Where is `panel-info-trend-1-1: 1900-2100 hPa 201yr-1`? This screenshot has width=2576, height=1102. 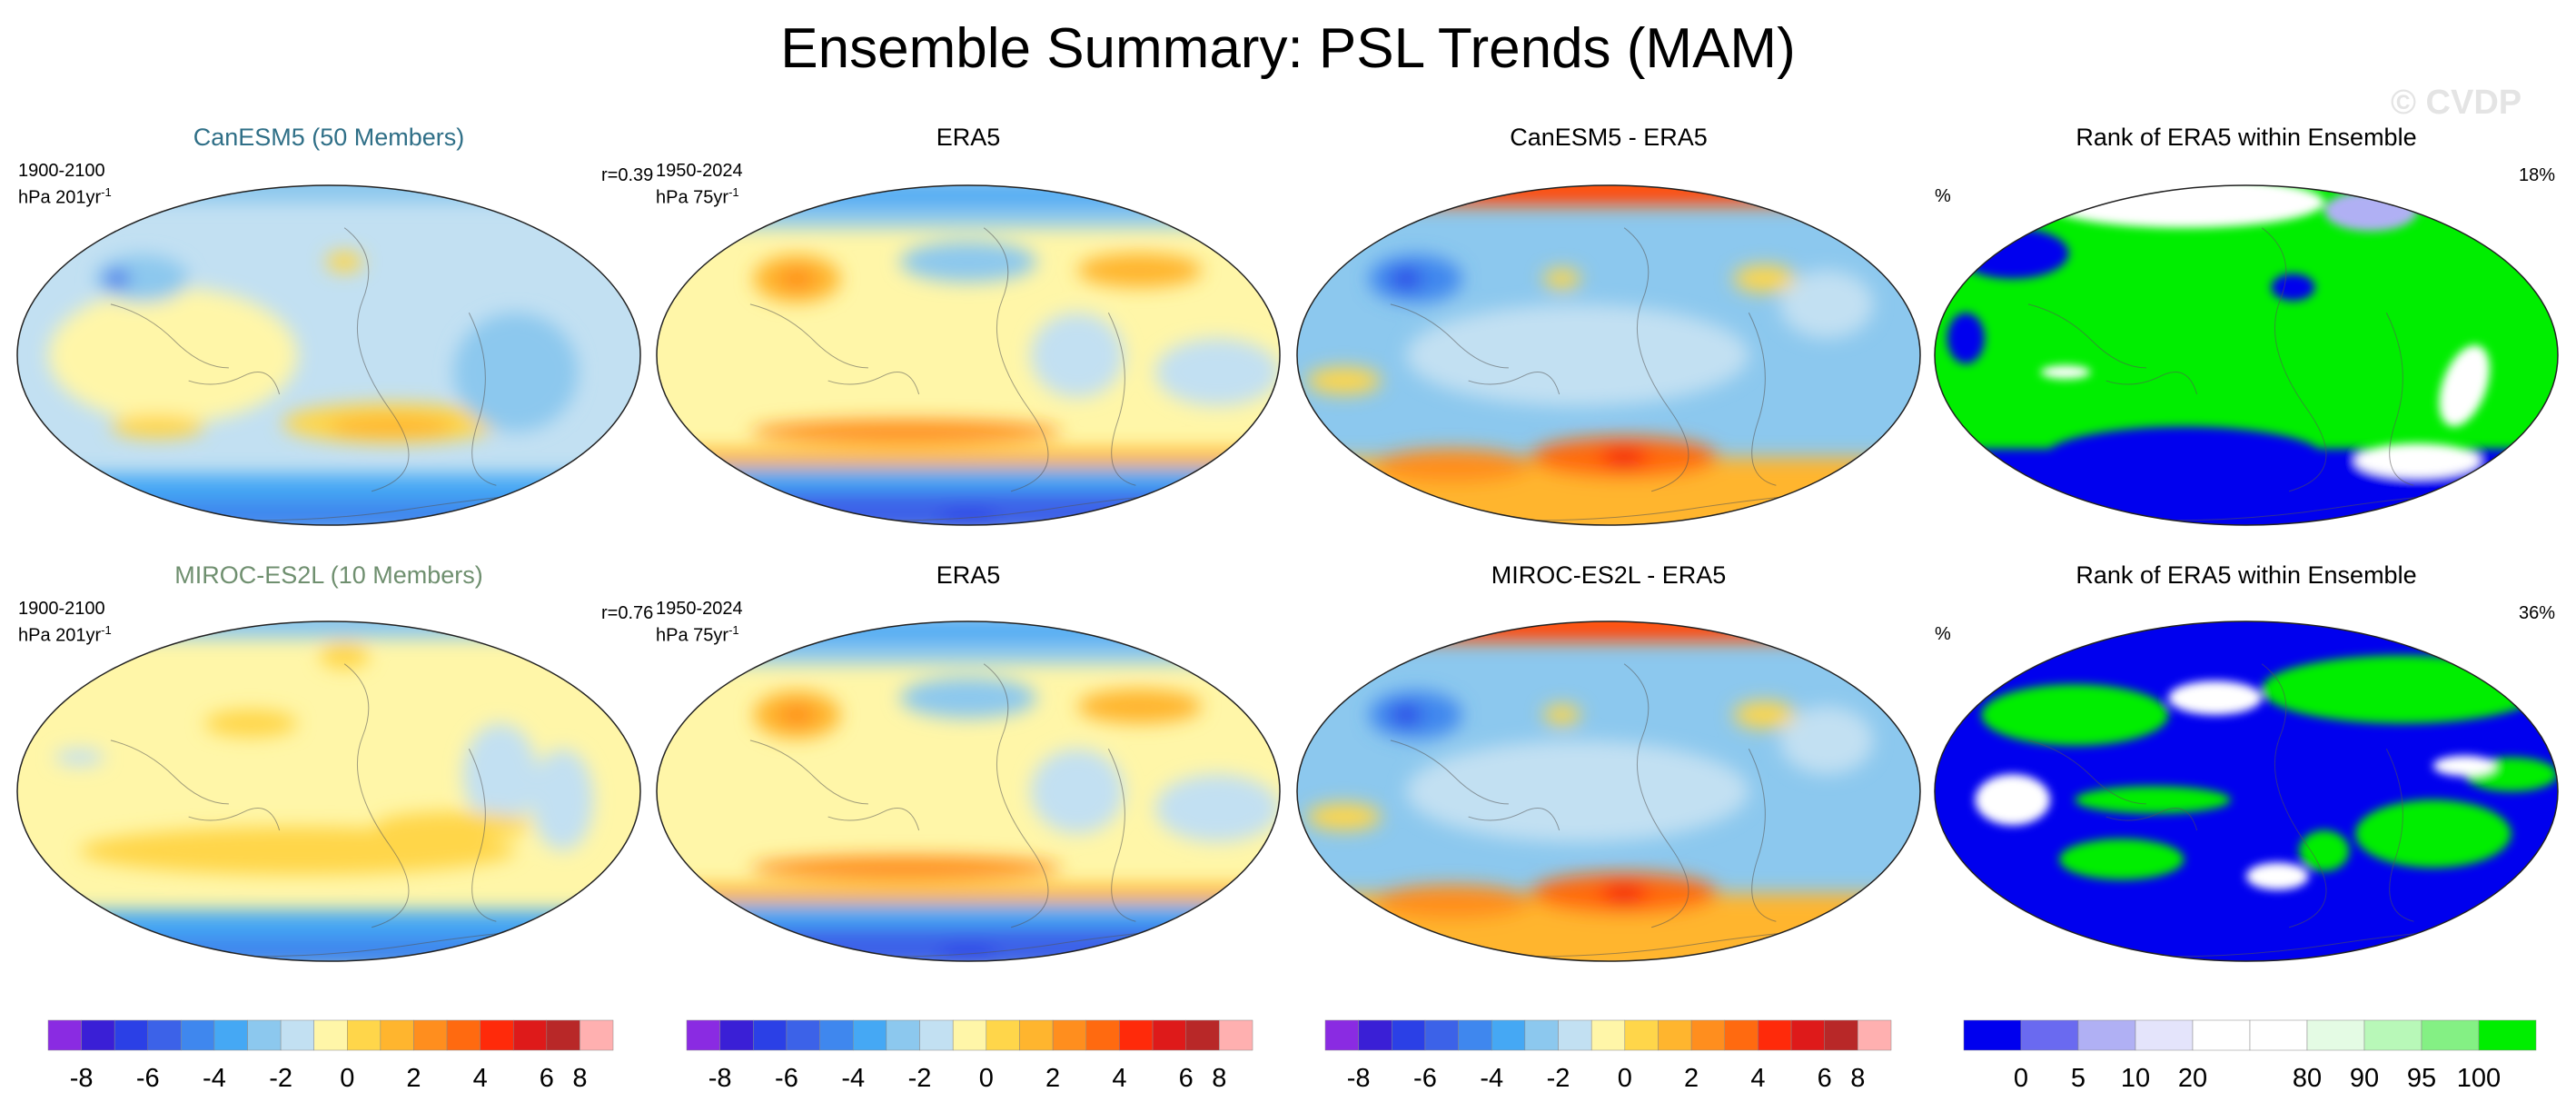 panel-info-trend-1-1: 1900-2100 hPa 201yr-1 is located at coordinates (65, 184).